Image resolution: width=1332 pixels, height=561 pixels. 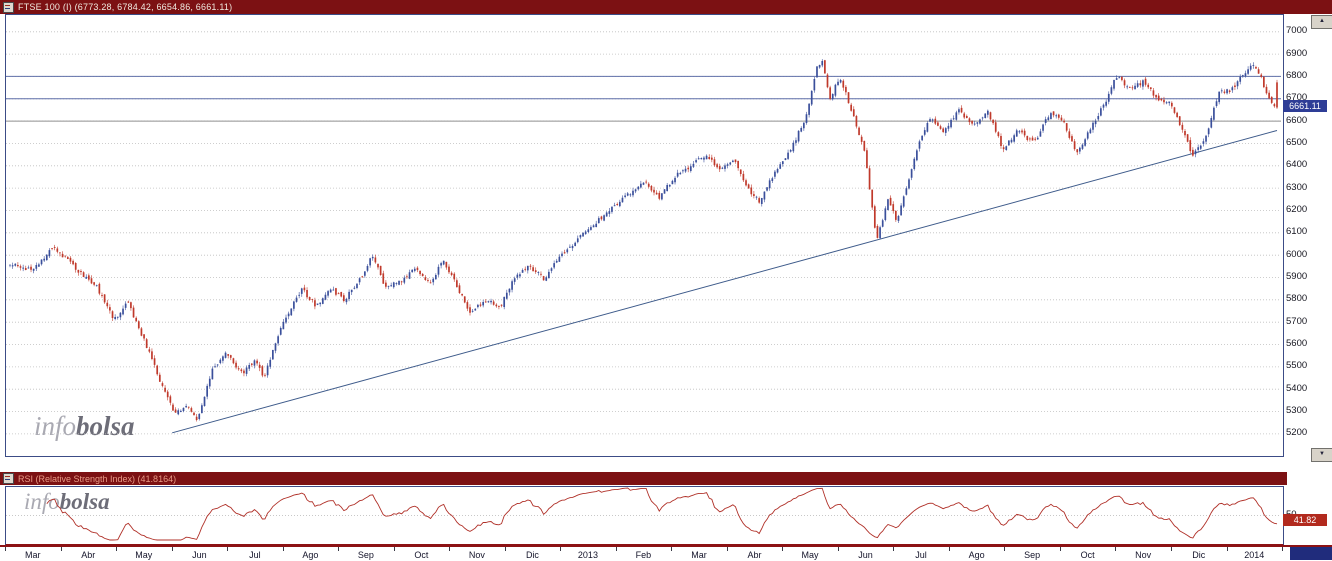 I want to click on indicator-icon, so click(x=8, y=478).